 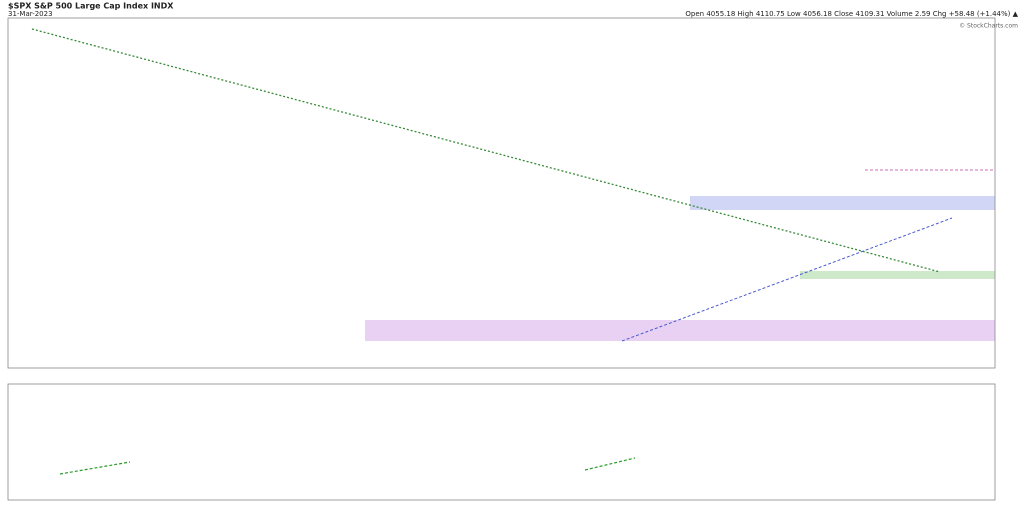 I want to click on chart-title: $SPX S&P 500 Large Cap Index INDX, so click(x=91, y=6).